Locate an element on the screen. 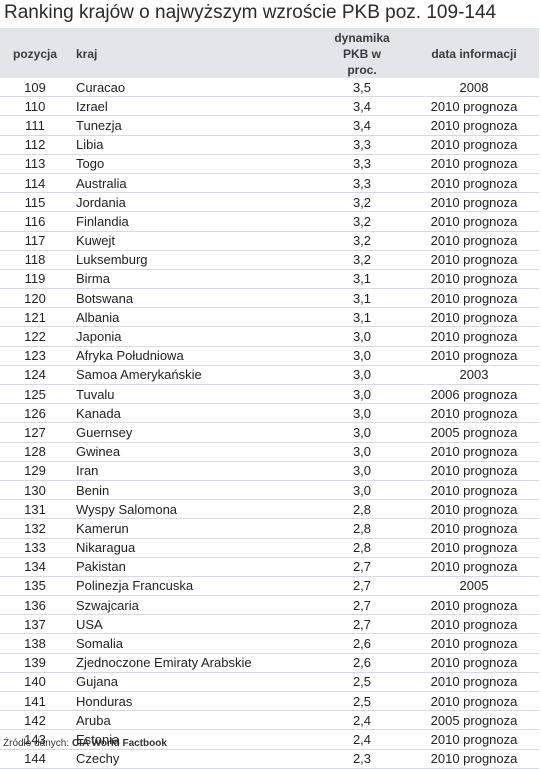 Image resolution: width=541 pixels, height=769 pixels. table-row: 131 Wyspy Salomona 2,8 2010 prognoza is located at coordinates (269, 509).